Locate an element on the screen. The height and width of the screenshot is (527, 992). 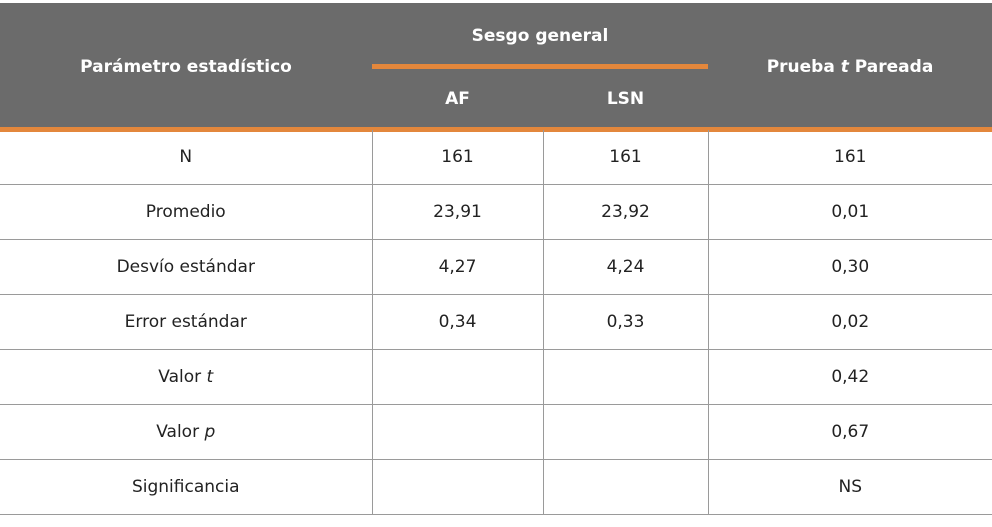
paired-value: 0,02 is located at coordinates (850, 322).